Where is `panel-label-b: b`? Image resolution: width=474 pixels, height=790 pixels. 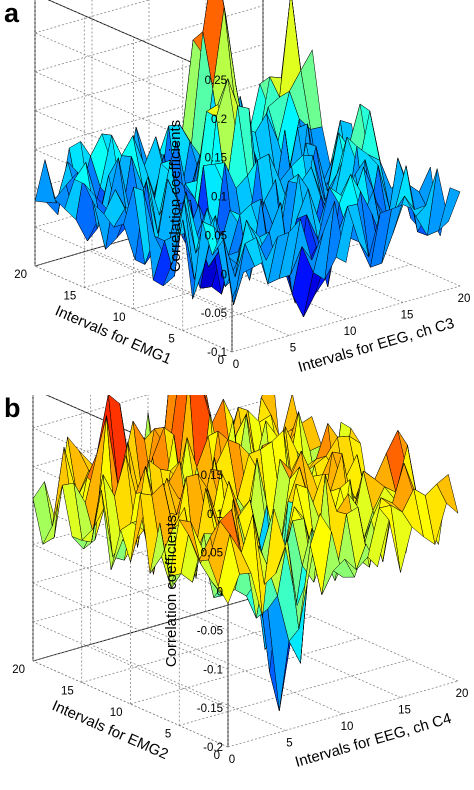
panel-label-b: b is located at coordinates (12, 408).